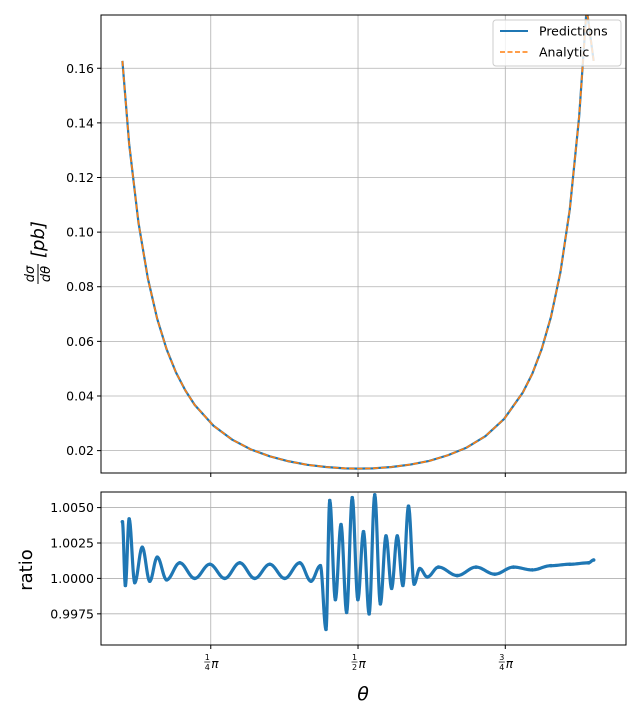 This screenshot has height=720, width=640. I want to click on top-y-tick-label: 0.16, so click(80, 68).